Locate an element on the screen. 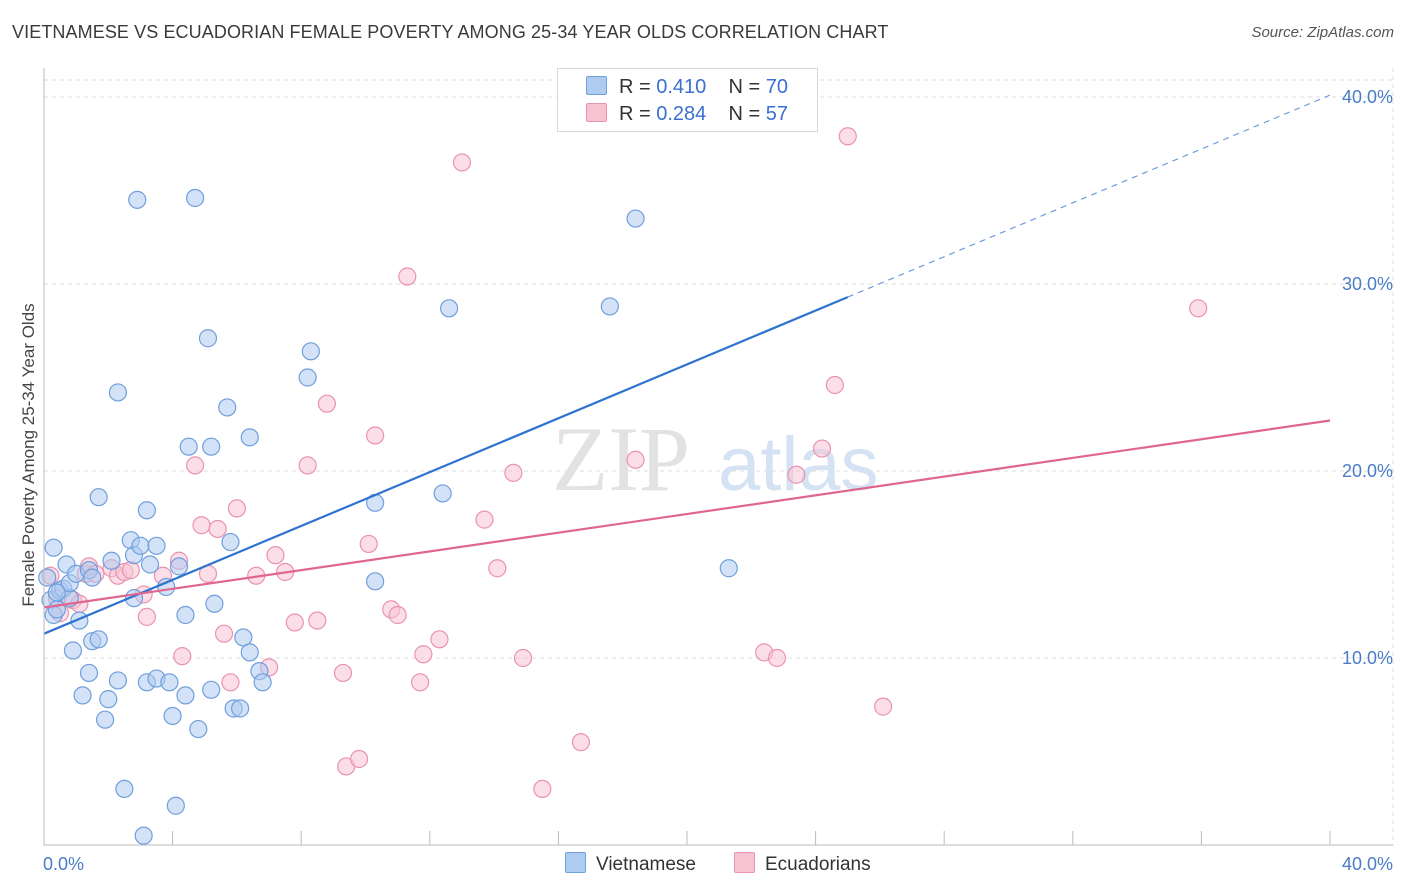 The width and height of the screenshot is (1406, 892). ecuadorian-legend-label: Ecuadorians is located at coordinates (818, 864).